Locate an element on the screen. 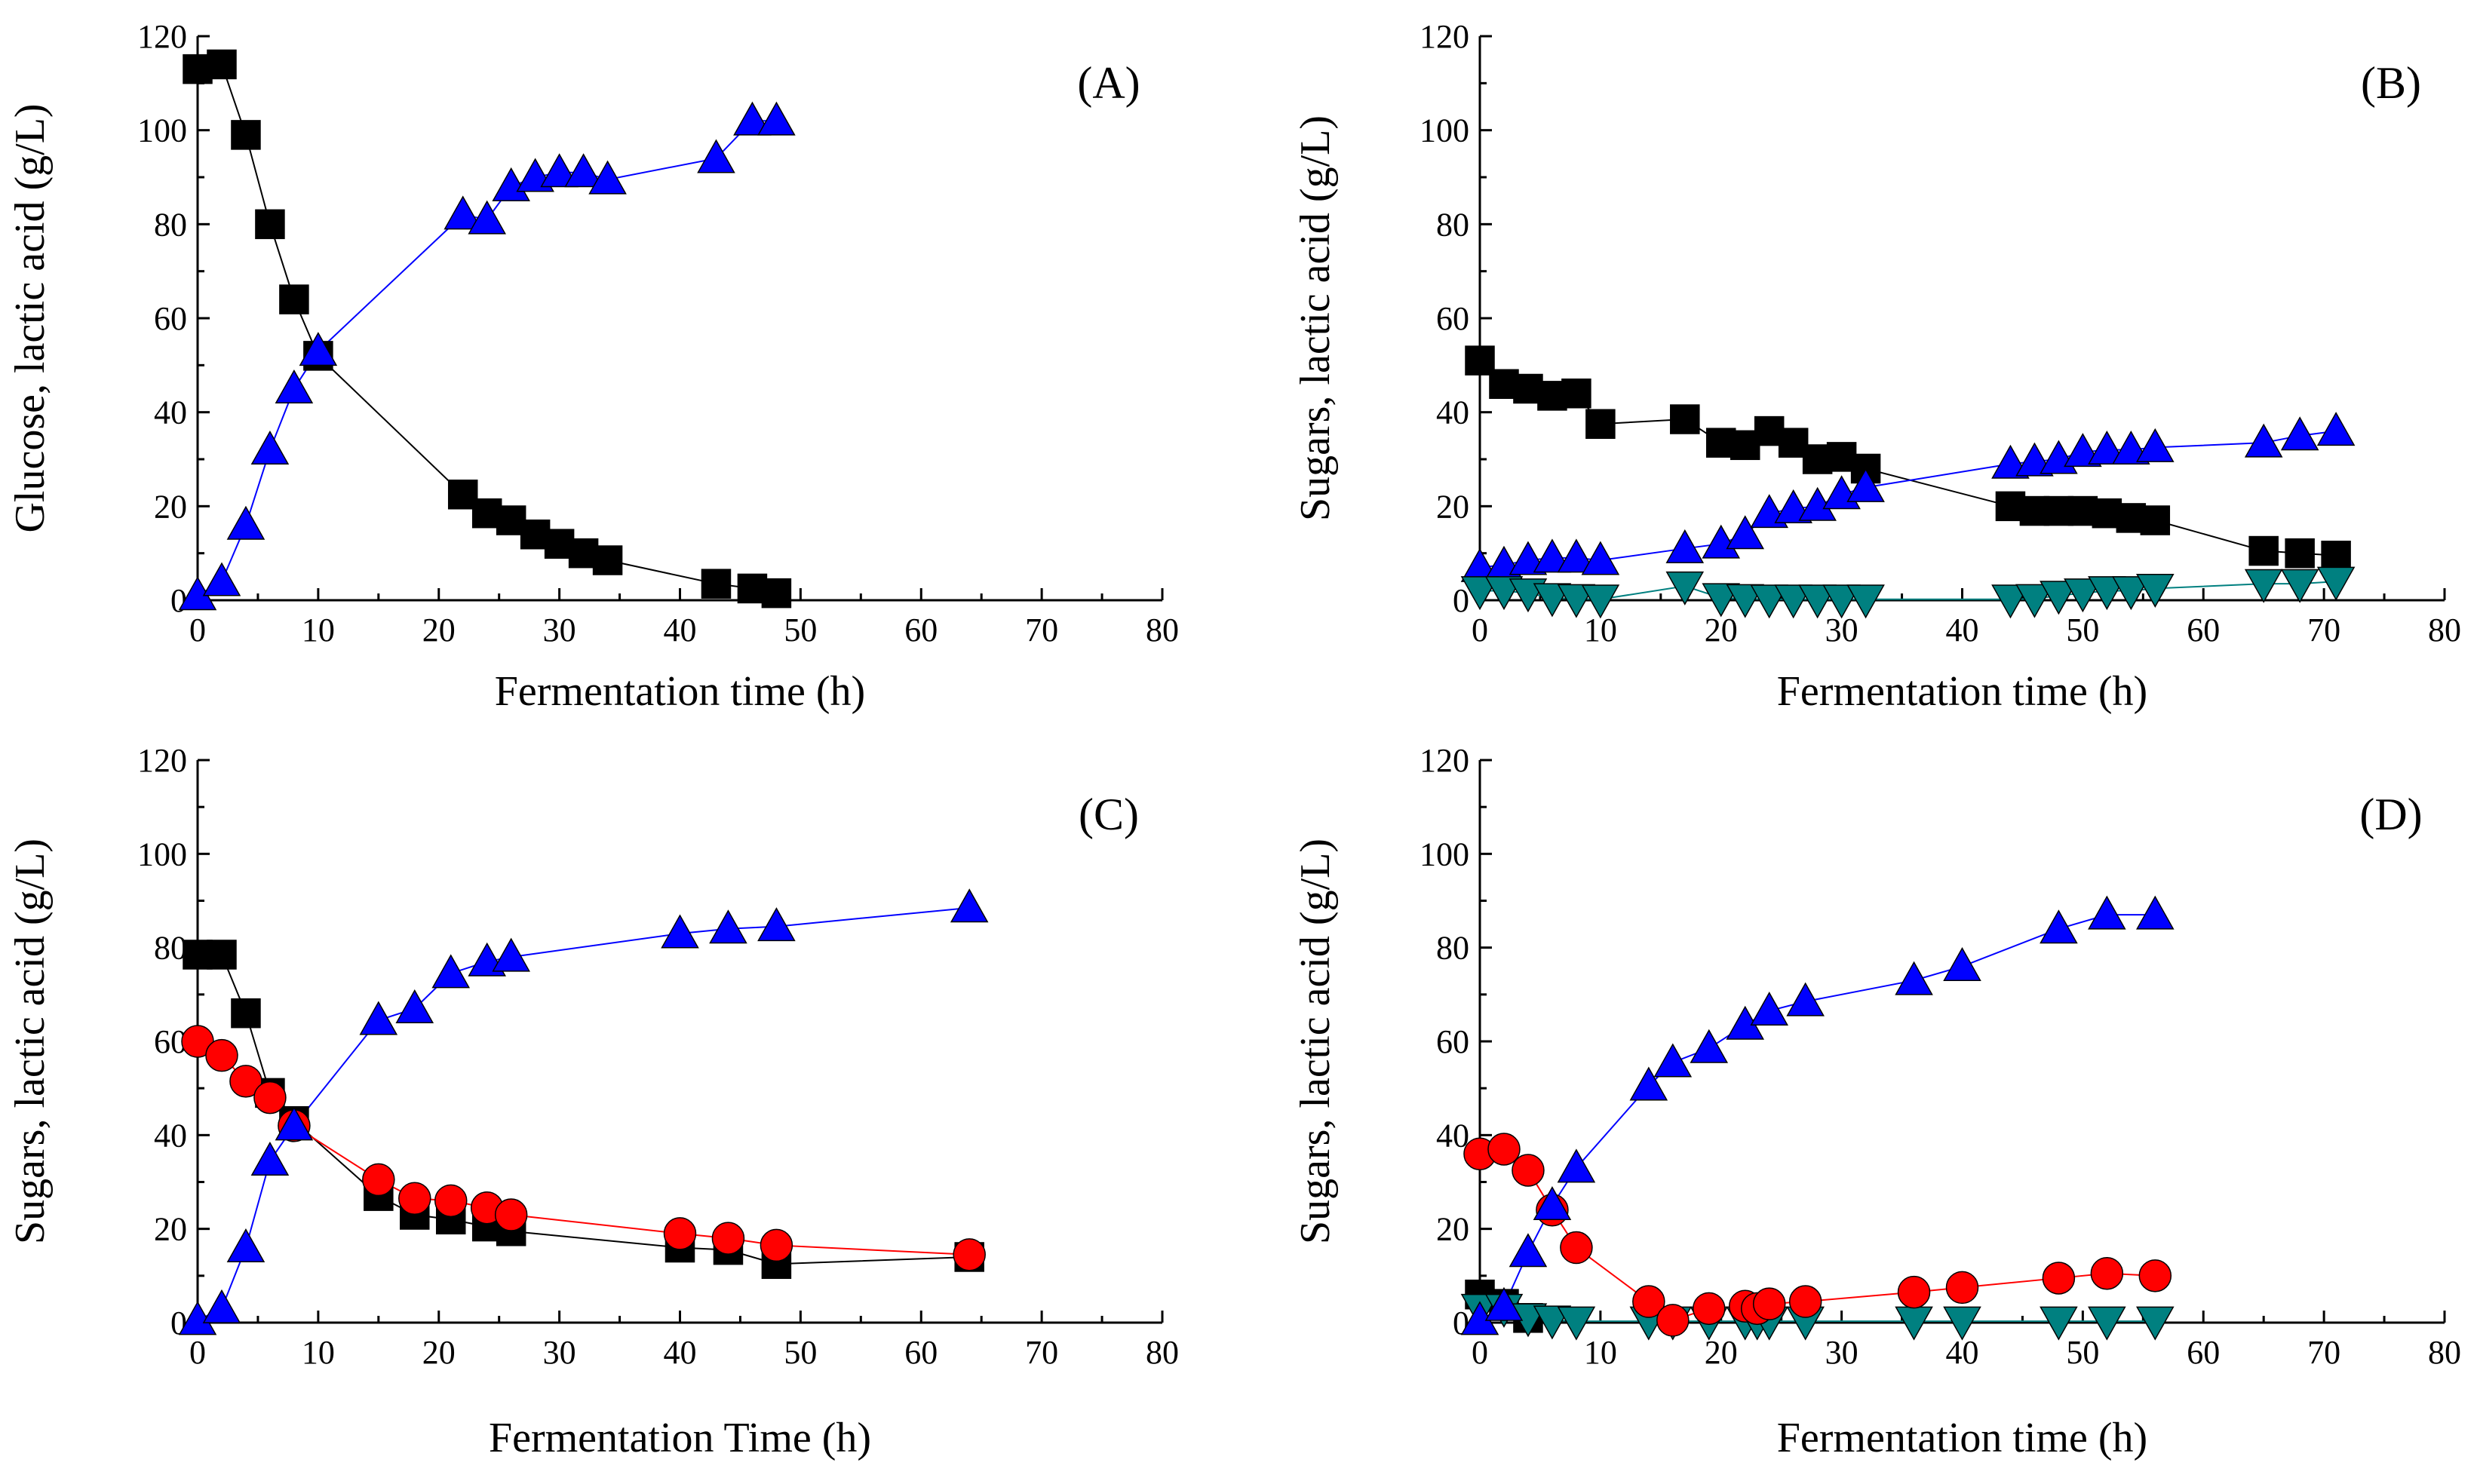 This screenshot has width=2480, height=1484. x-tick-label: 40 is located at coordinates (1963, 630).